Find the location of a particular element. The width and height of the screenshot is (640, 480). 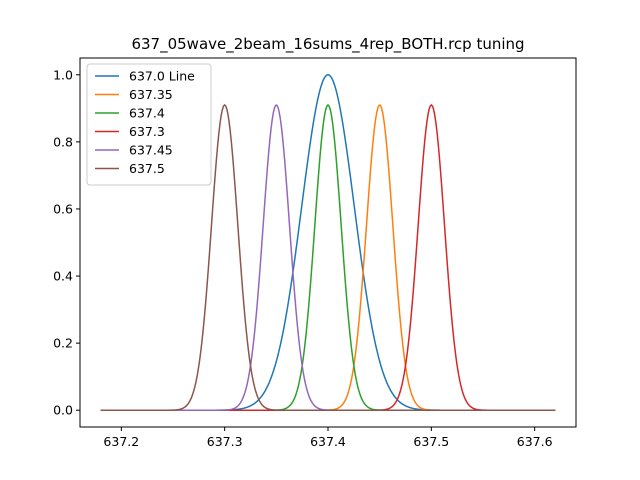

x-tick-label: 637.5 is located at coordinates (431, 441).